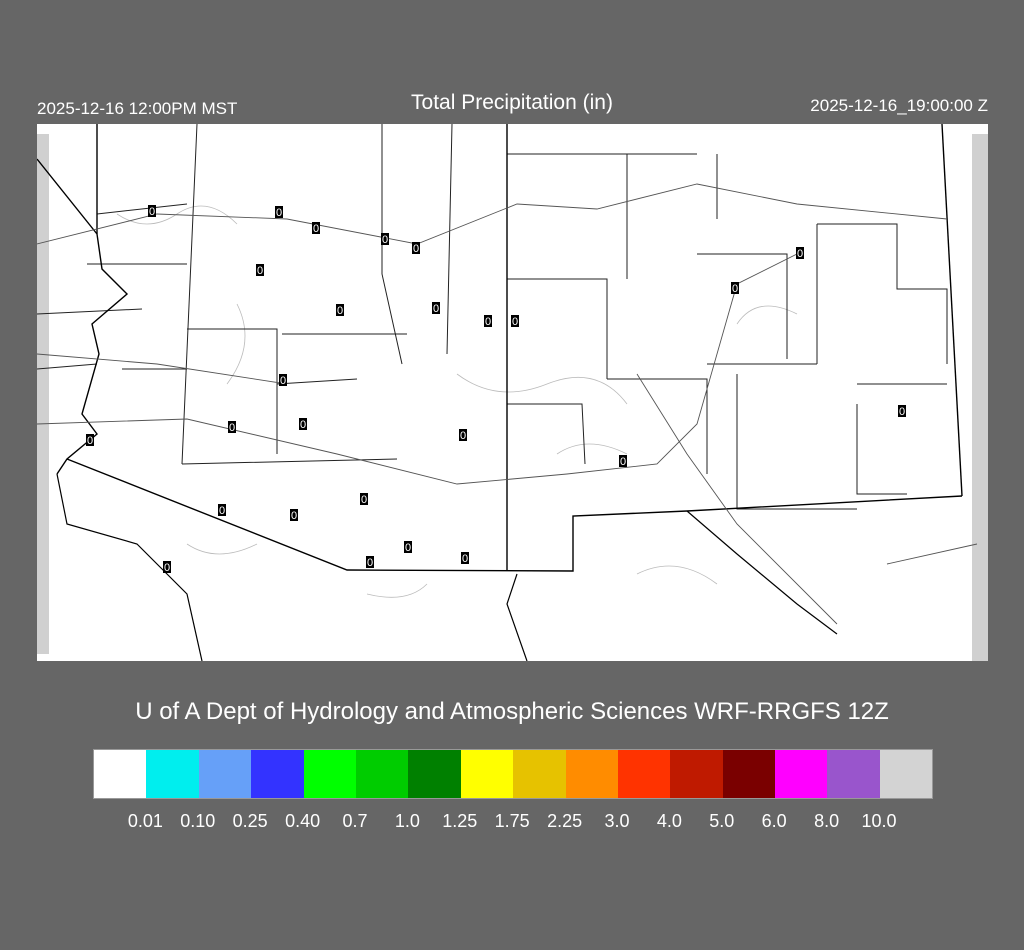  I want to click on color-legend-bar, so click(513, 774).